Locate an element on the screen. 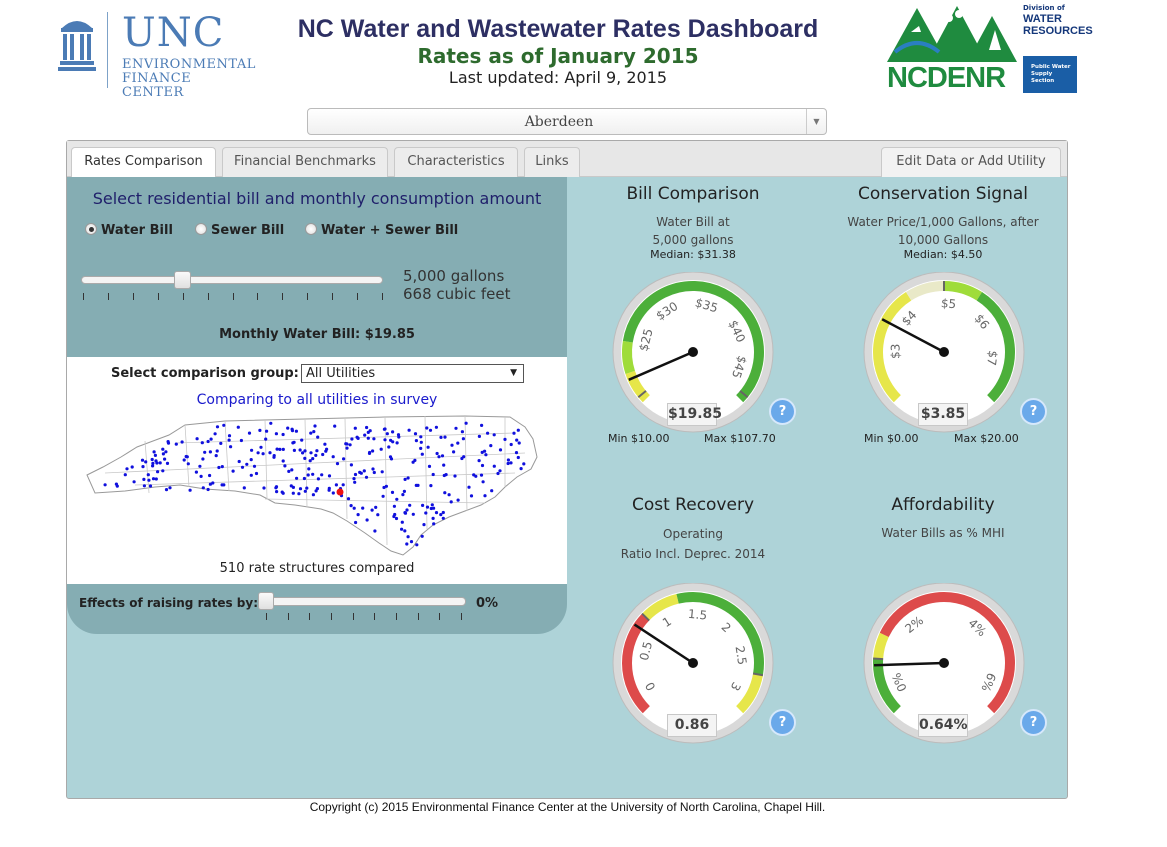  radio-water-bill: Water Bill is located at coordinates (129, 230).